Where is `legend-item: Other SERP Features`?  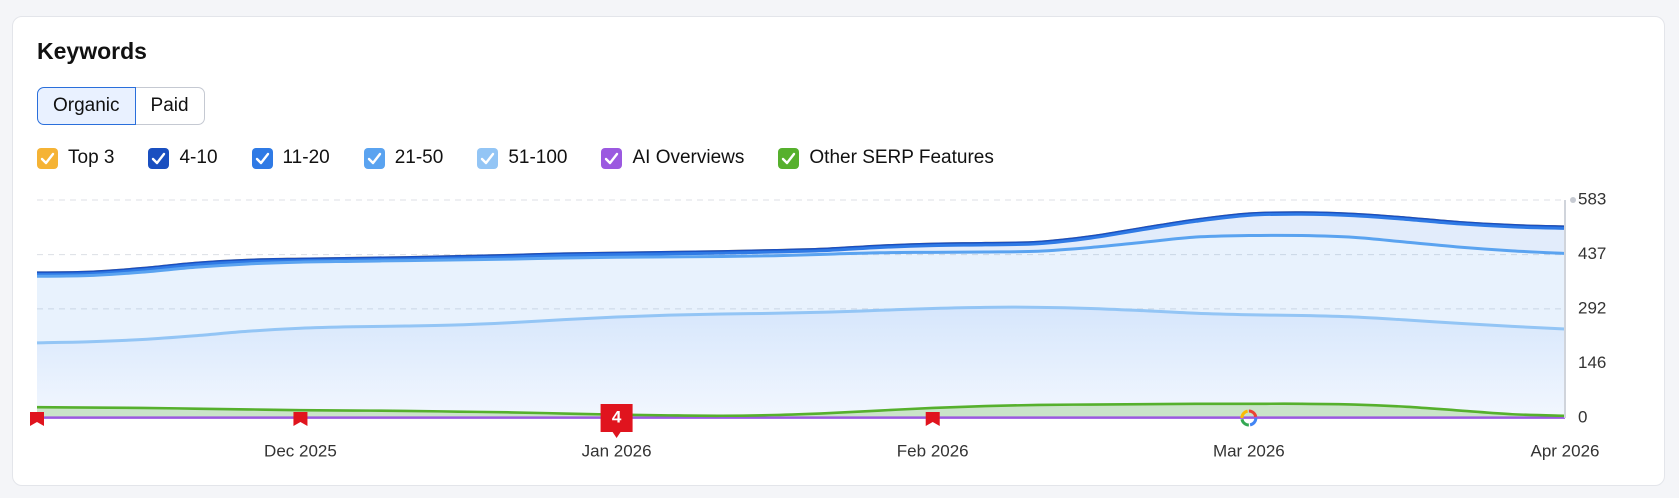
legend-item: Other SERP Features is located at coordinates (886, 158).